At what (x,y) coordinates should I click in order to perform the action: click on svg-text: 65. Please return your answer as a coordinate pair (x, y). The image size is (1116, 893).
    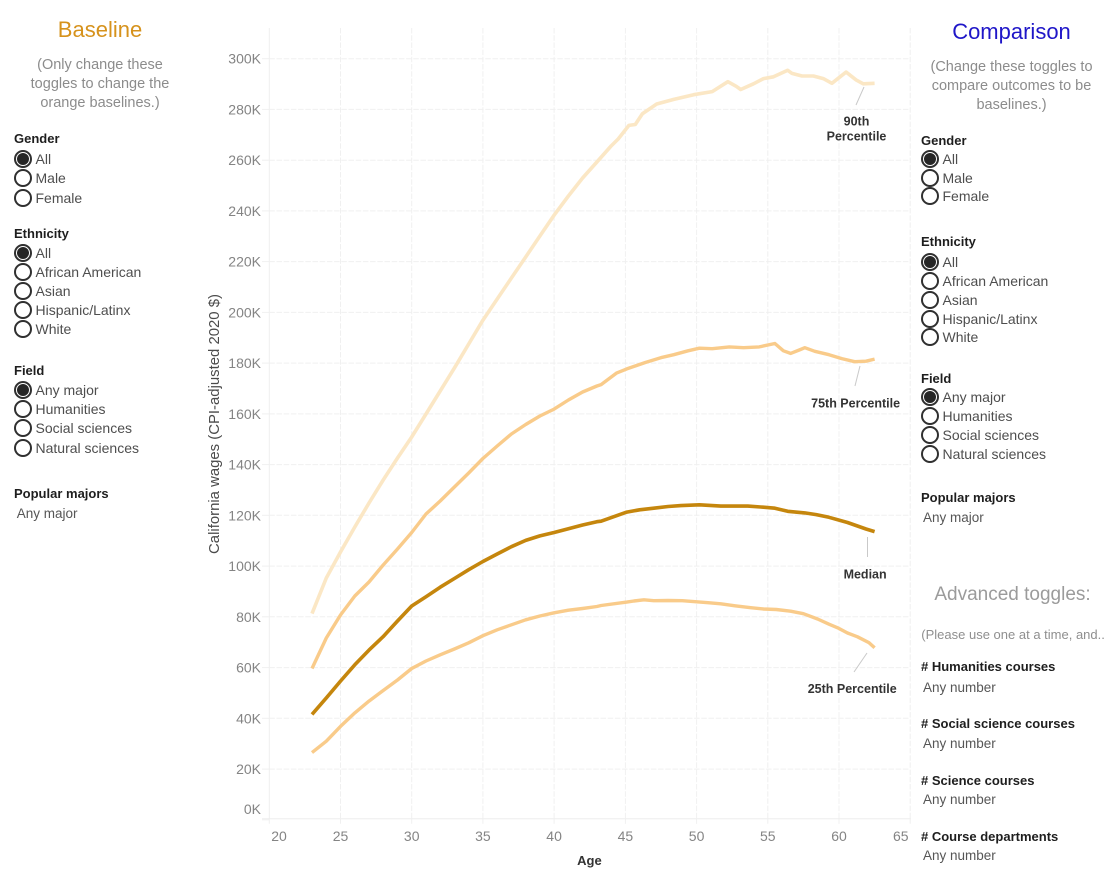
    Looking at the image, I should click on (901, 836).